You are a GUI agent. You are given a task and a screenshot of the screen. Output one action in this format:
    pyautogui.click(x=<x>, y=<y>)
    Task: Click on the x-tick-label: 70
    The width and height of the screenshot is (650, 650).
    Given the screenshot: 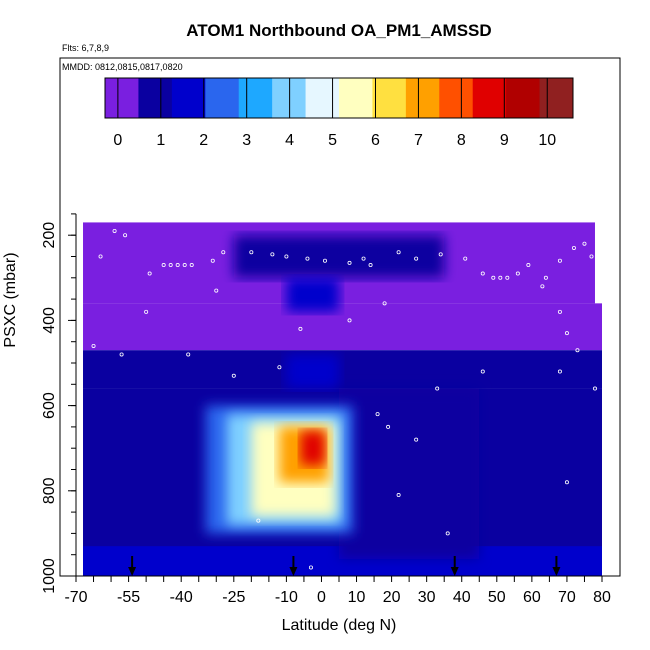 What is the action you would take?
    pyautogui.click(x=567, y=597)
    